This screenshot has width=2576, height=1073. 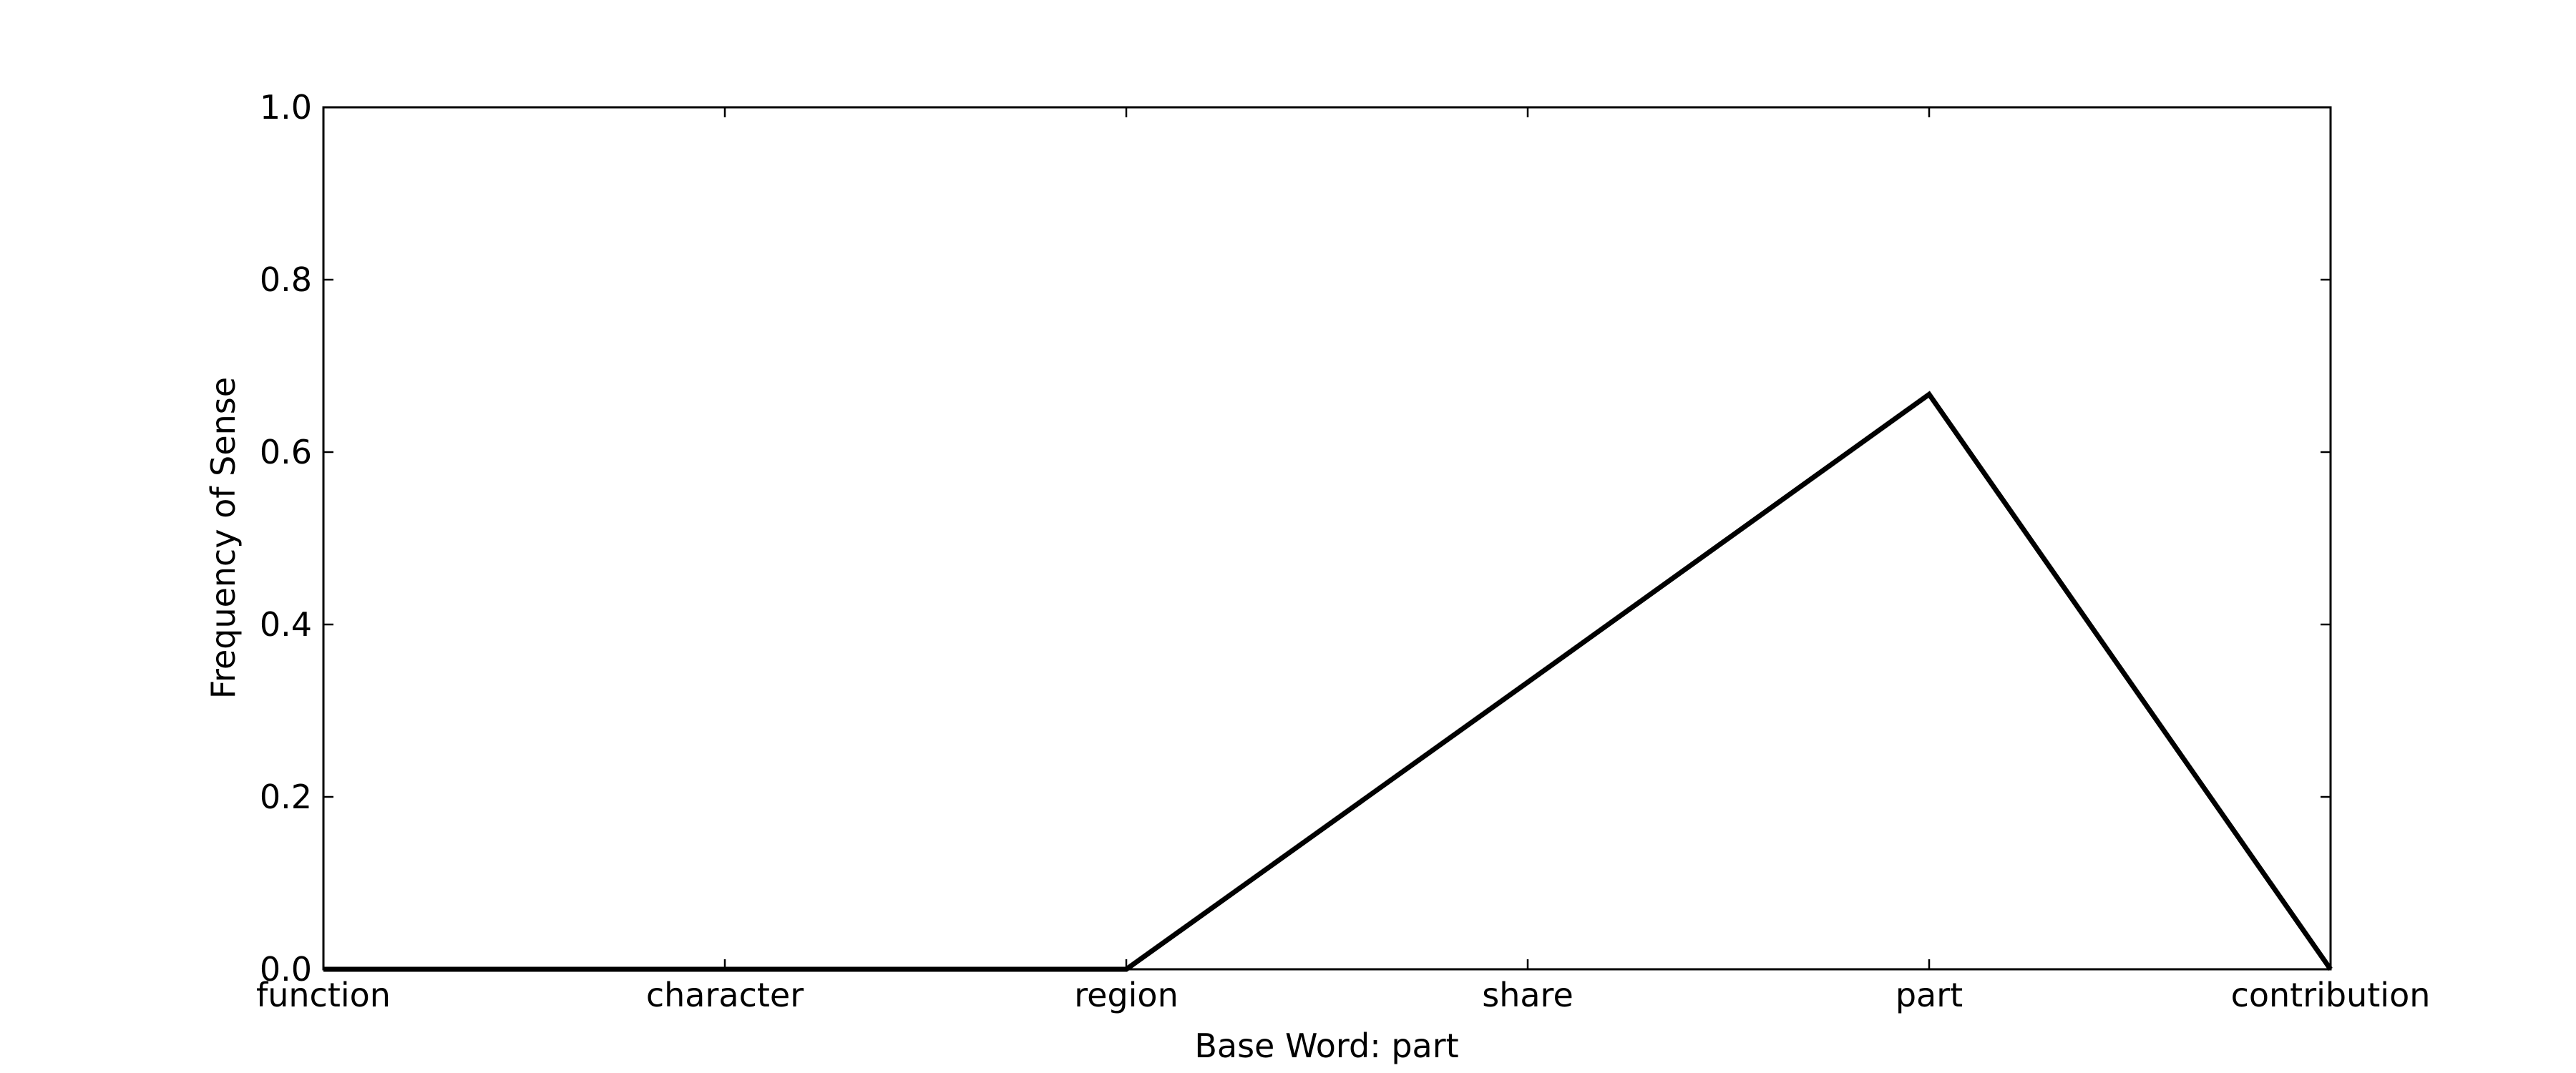 I want to click on y-tick-label: 0.2, so click(x=286, y=797).